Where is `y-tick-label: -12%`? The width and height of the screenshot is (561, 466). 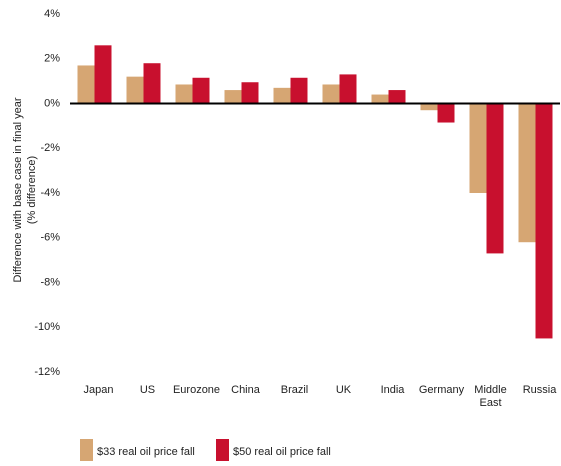 y-tick-label: -12% is located at coordinates (47, 372).